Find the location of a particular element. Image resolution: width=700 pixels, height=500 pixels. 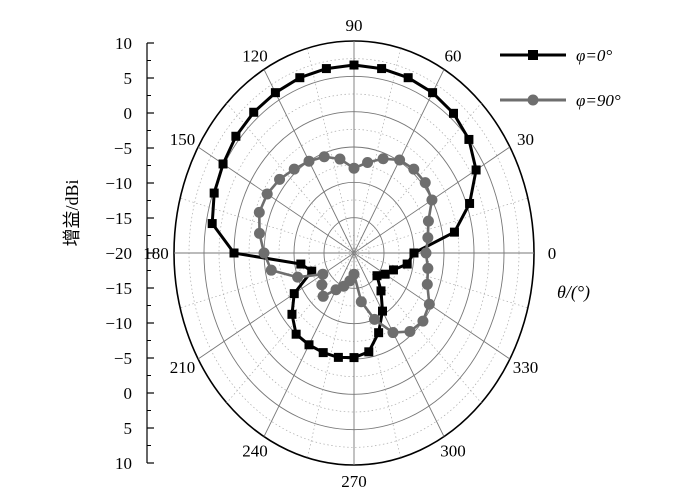

angle-tick-label: 270 is located at coordinates (354, 481).